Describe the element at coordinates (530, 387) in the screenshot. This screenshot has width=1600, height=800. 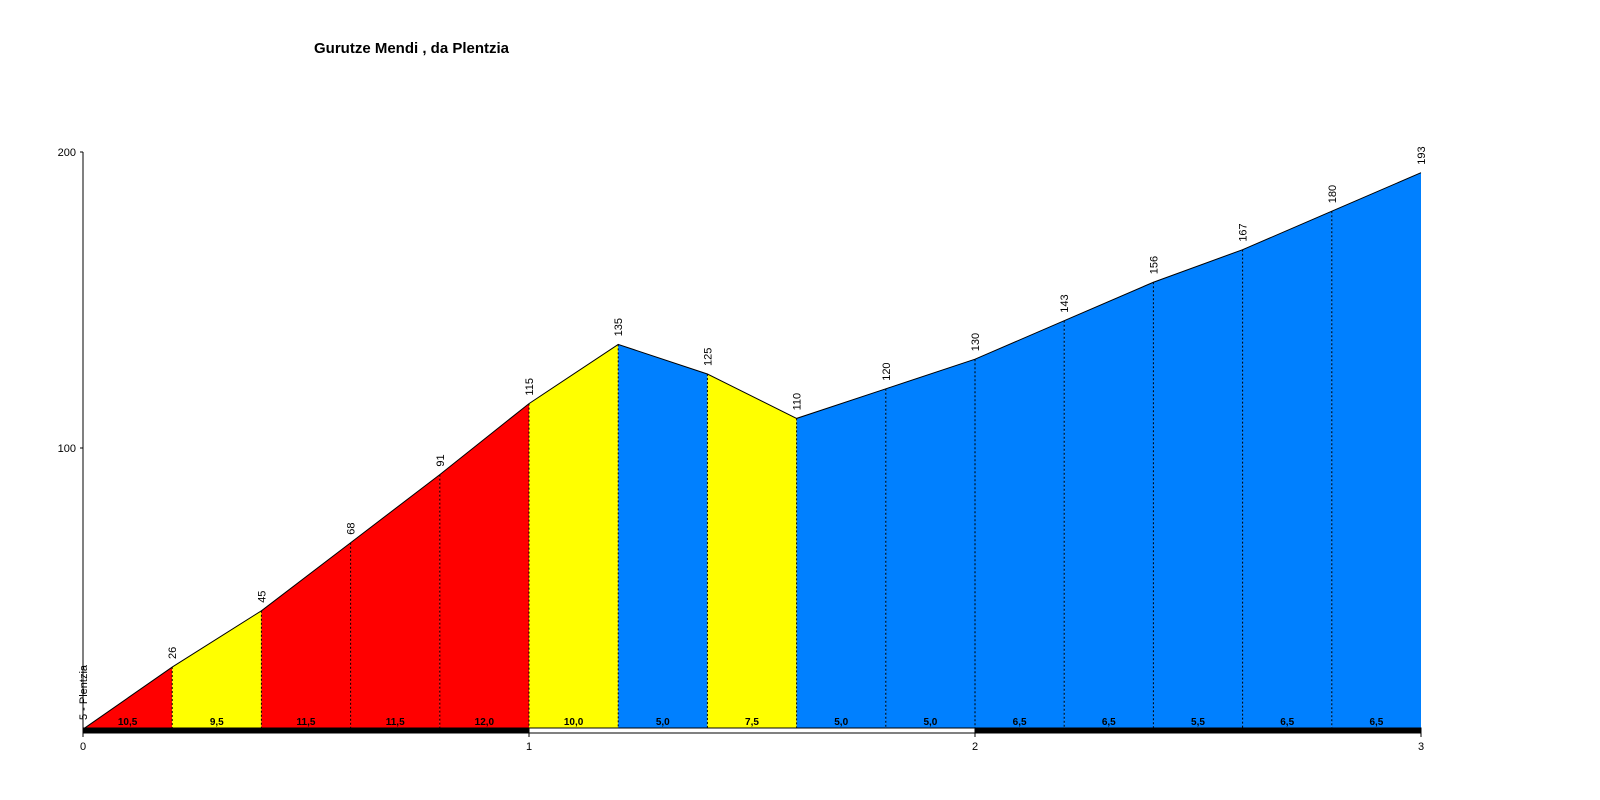
I see `elevation-label: 115` at that location.